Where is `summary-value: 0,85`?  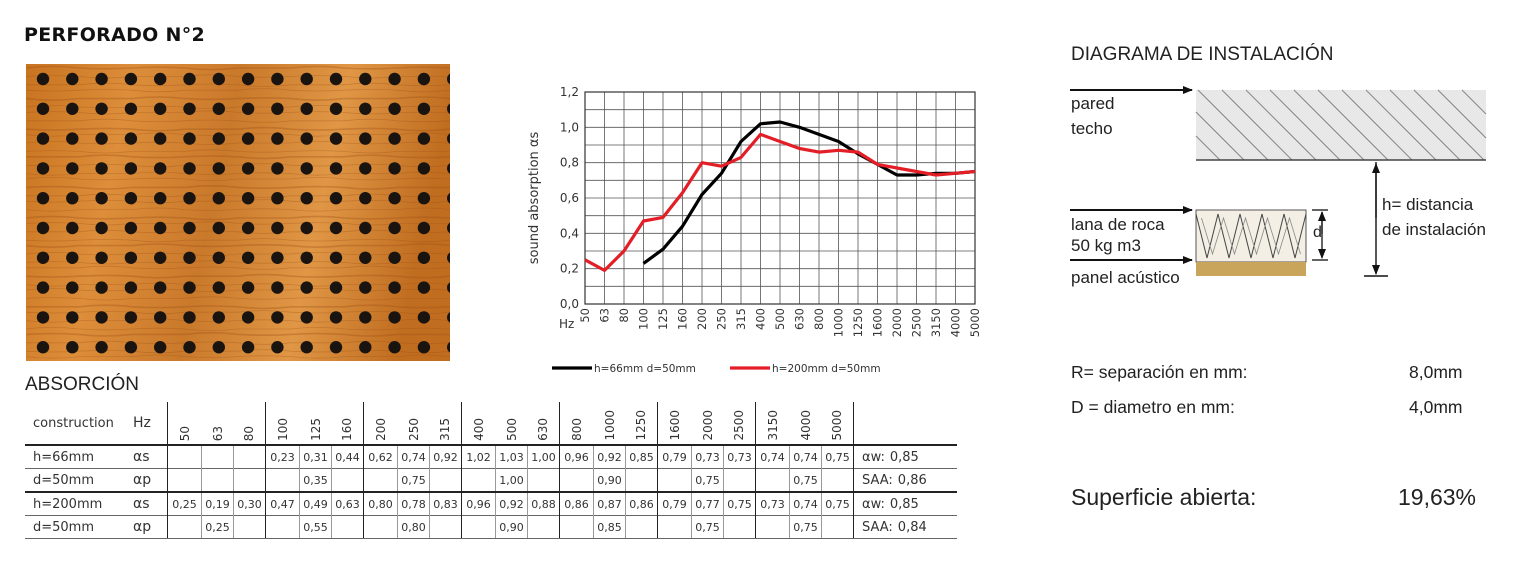 summary-value: 0,85 is located at coordinates (904, 457).